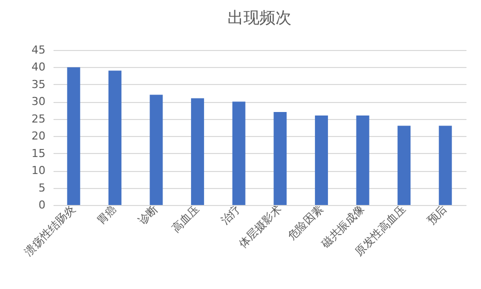 This screenshot has height=289, width=481. What do you see at coordinates (39, 171) in the screenshot?
I see `y-tick-label: 10` at bounding box center [39, 171].